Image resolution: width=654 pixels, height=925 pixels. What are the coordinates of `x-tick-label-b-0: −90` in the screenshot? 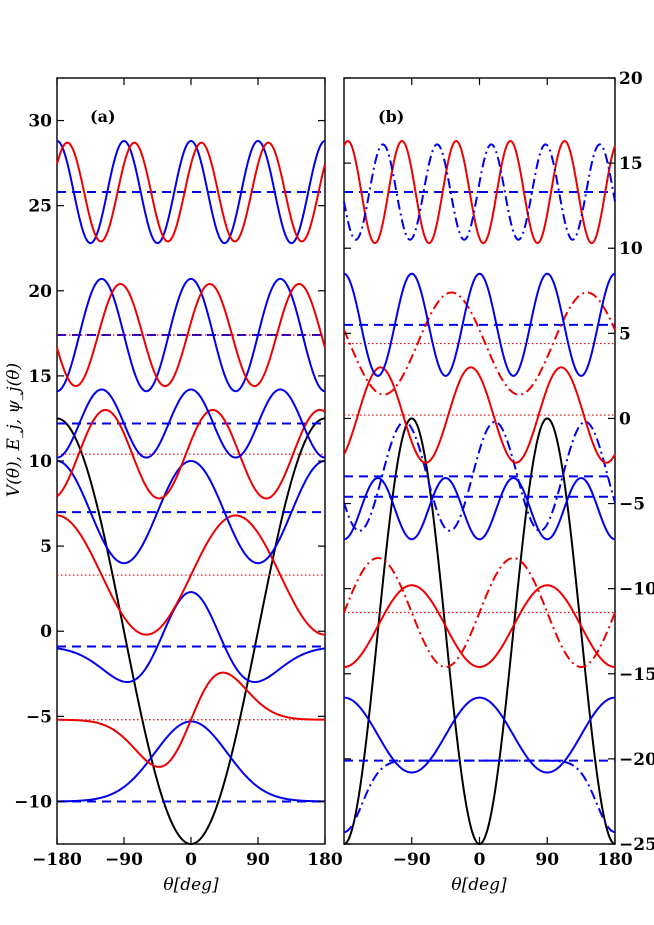 It's located at (412, 860).